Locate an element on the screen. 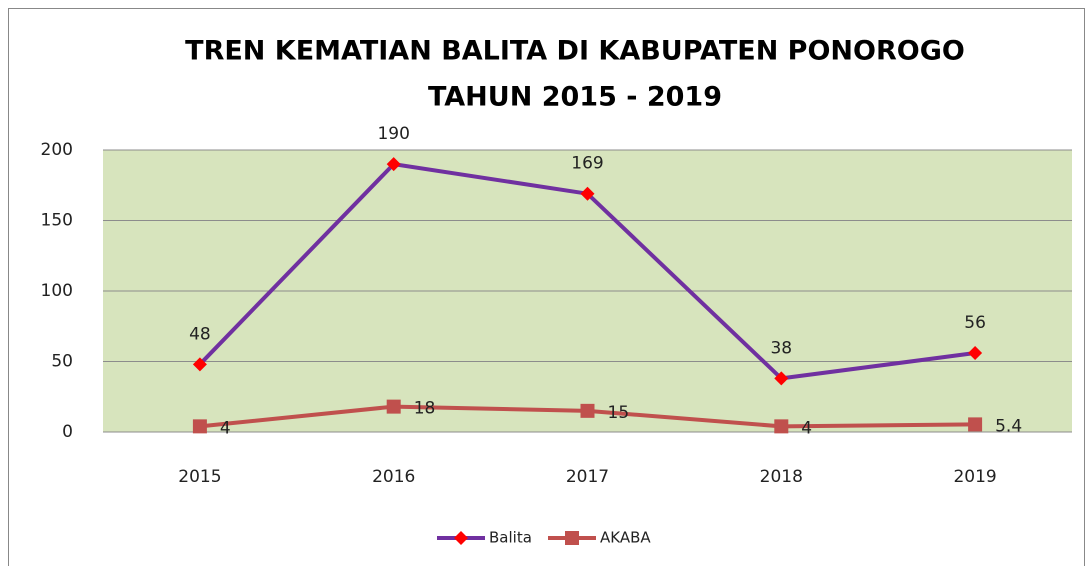 This screenshot has width=1089, height=566. chart-subtitle: TAHUN 2015 - 2019 is located at coordinates (575, 97).